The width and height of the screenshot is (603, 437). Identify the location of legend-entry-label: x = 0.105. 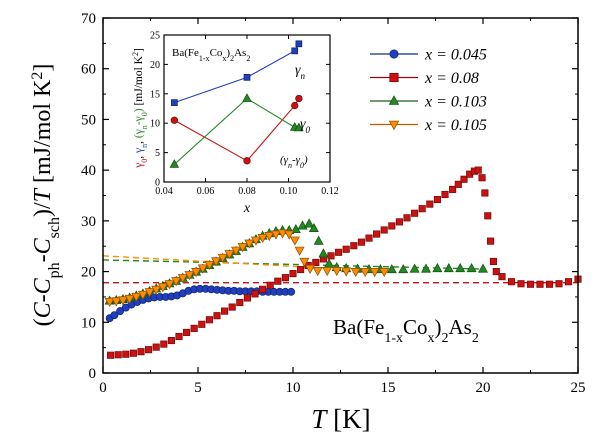
(455, 125).